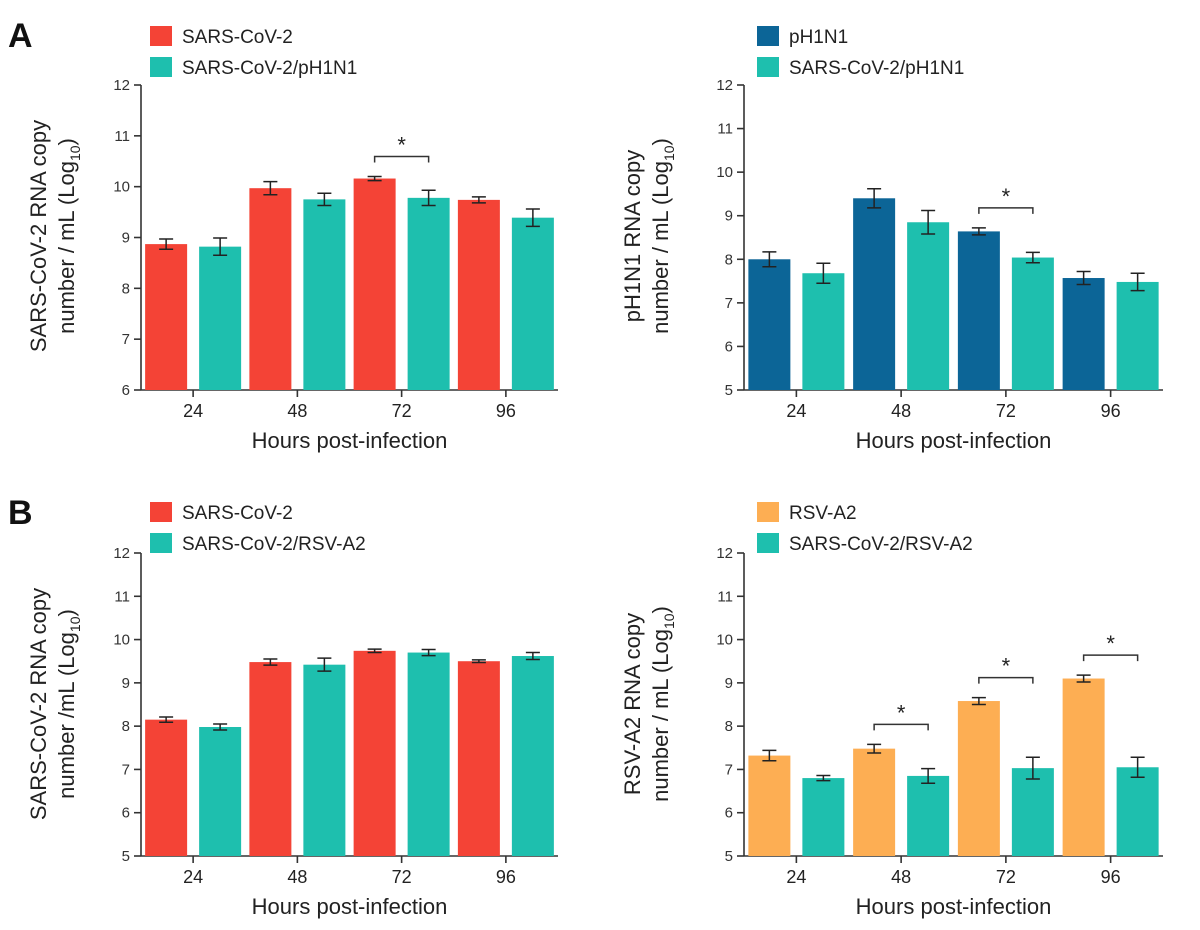 This screenshot has height=930, width=1200. I want to click on y-axis-title-line2: number /mL (Log10), so click(68, 704).